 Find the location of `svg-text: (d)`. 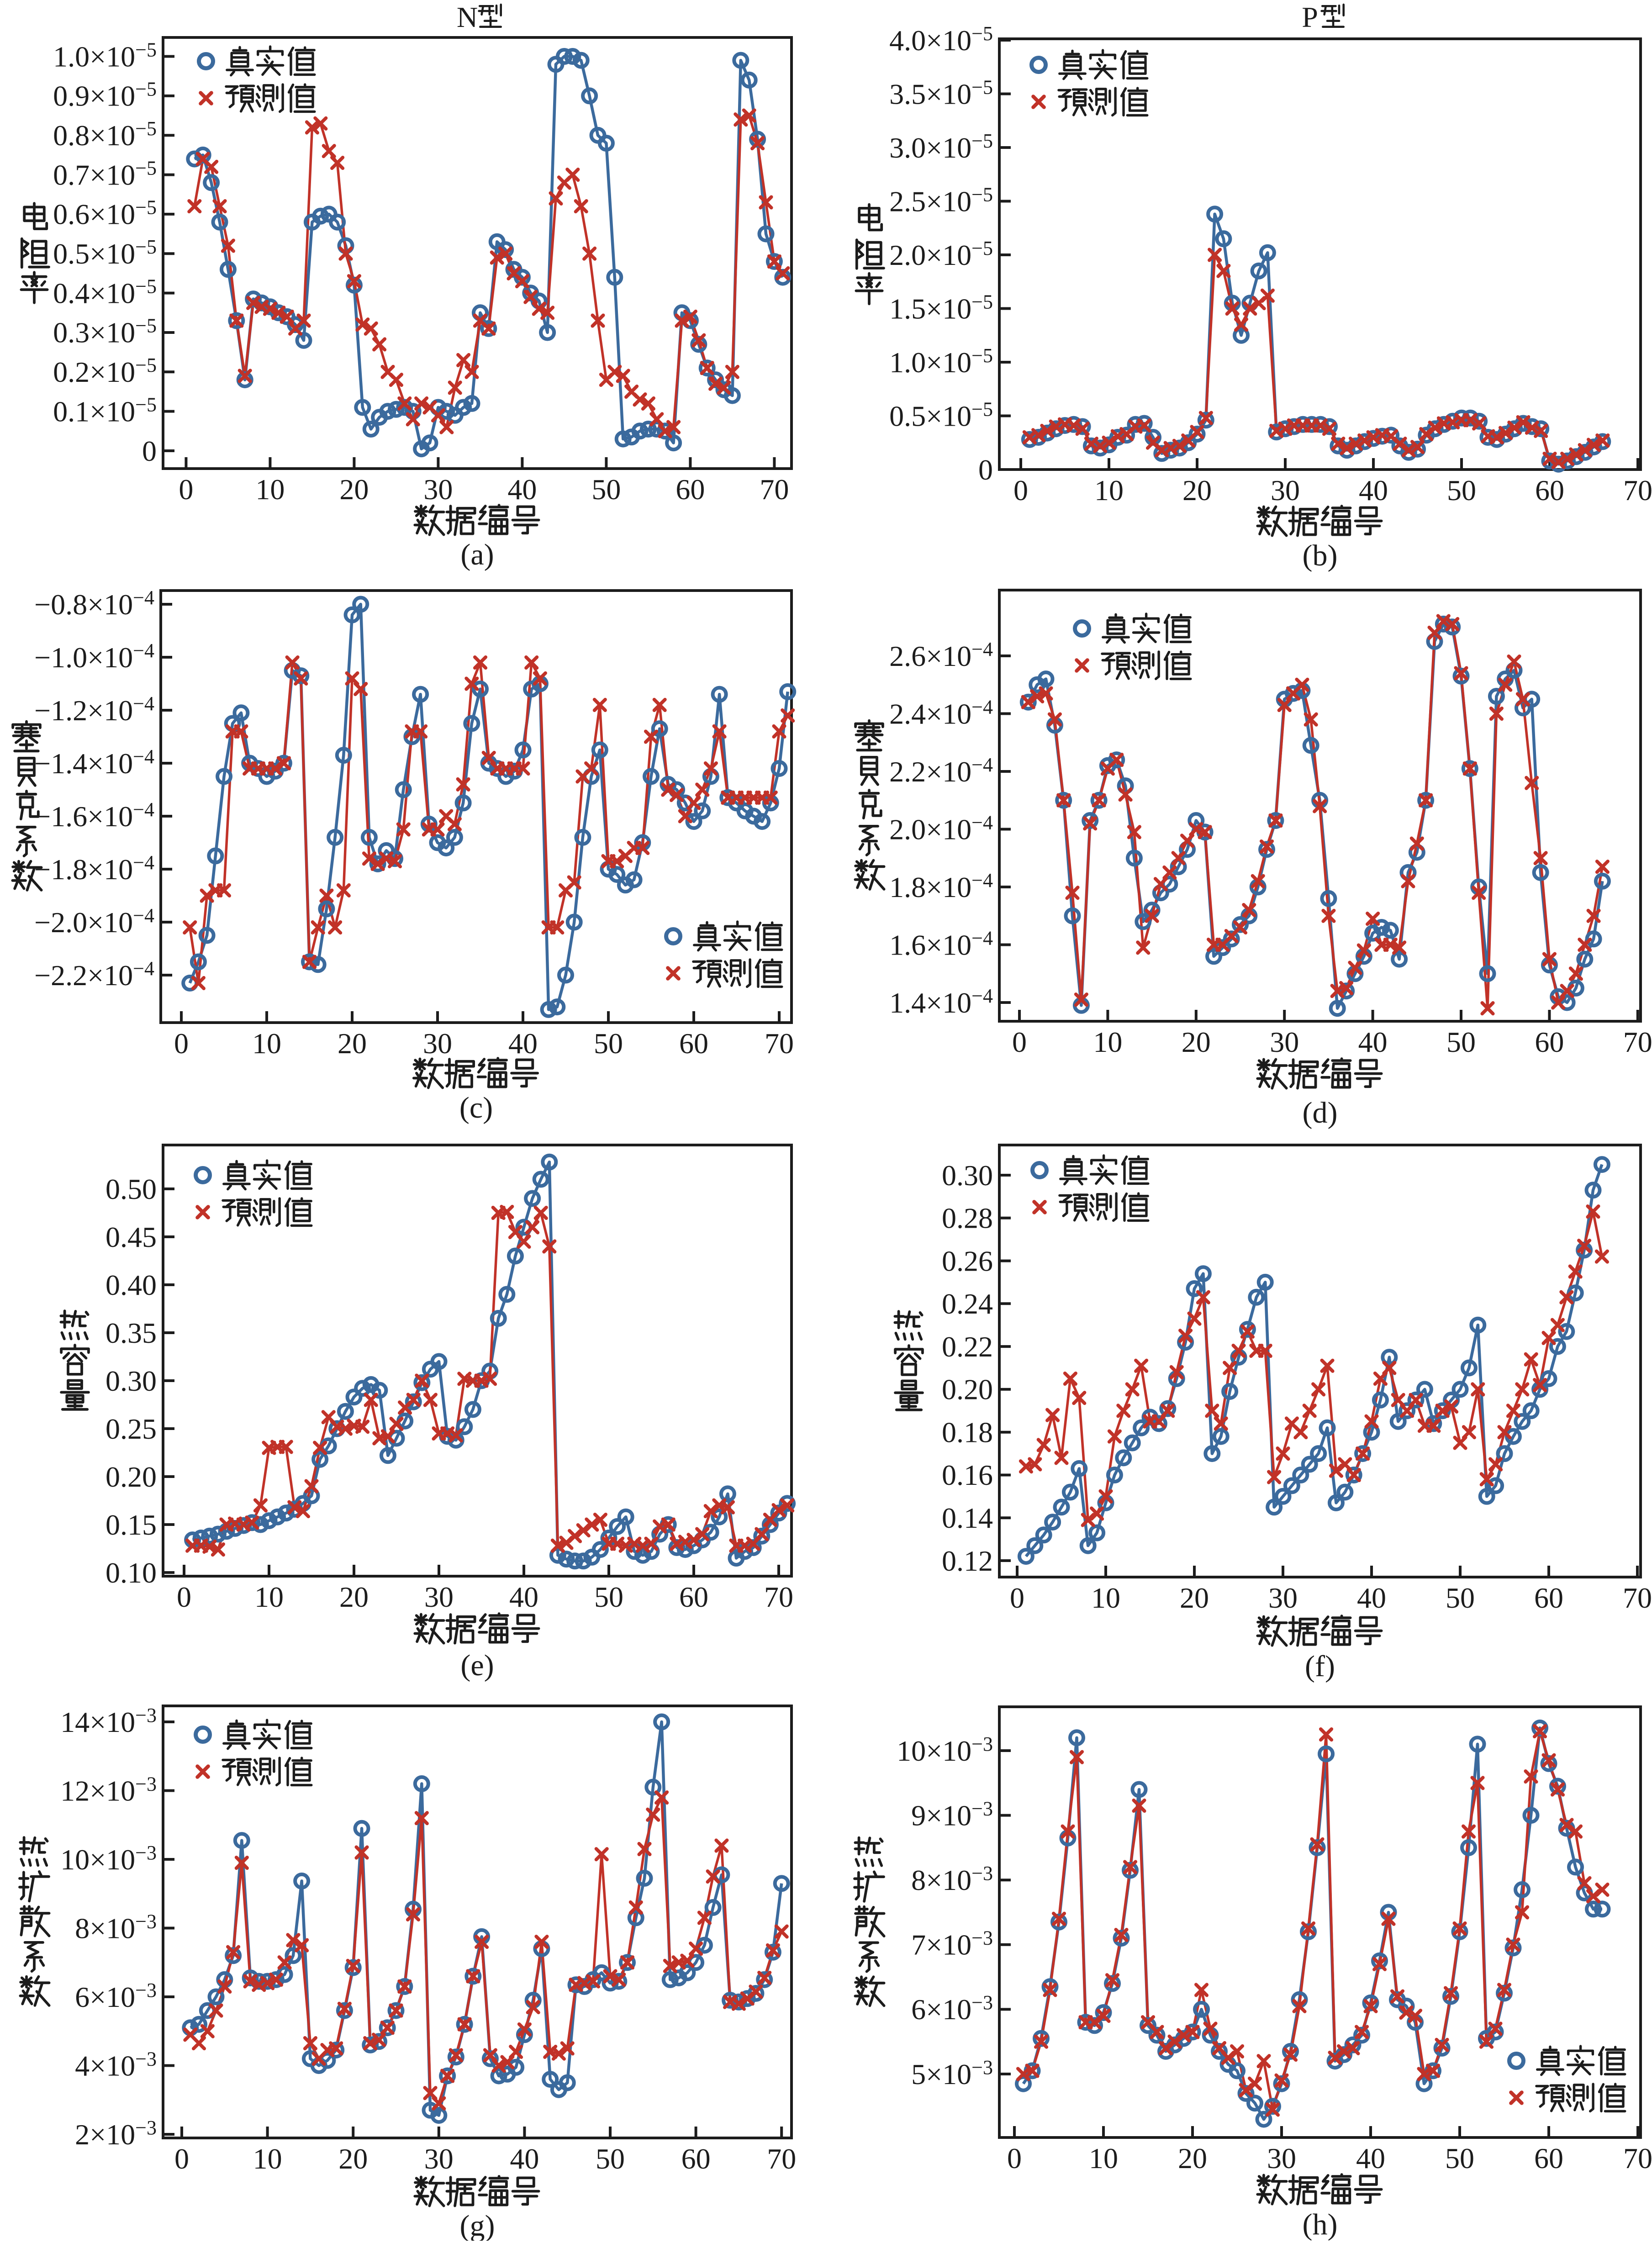

svg-text: (d) is located at coordinates (1320, 1112).